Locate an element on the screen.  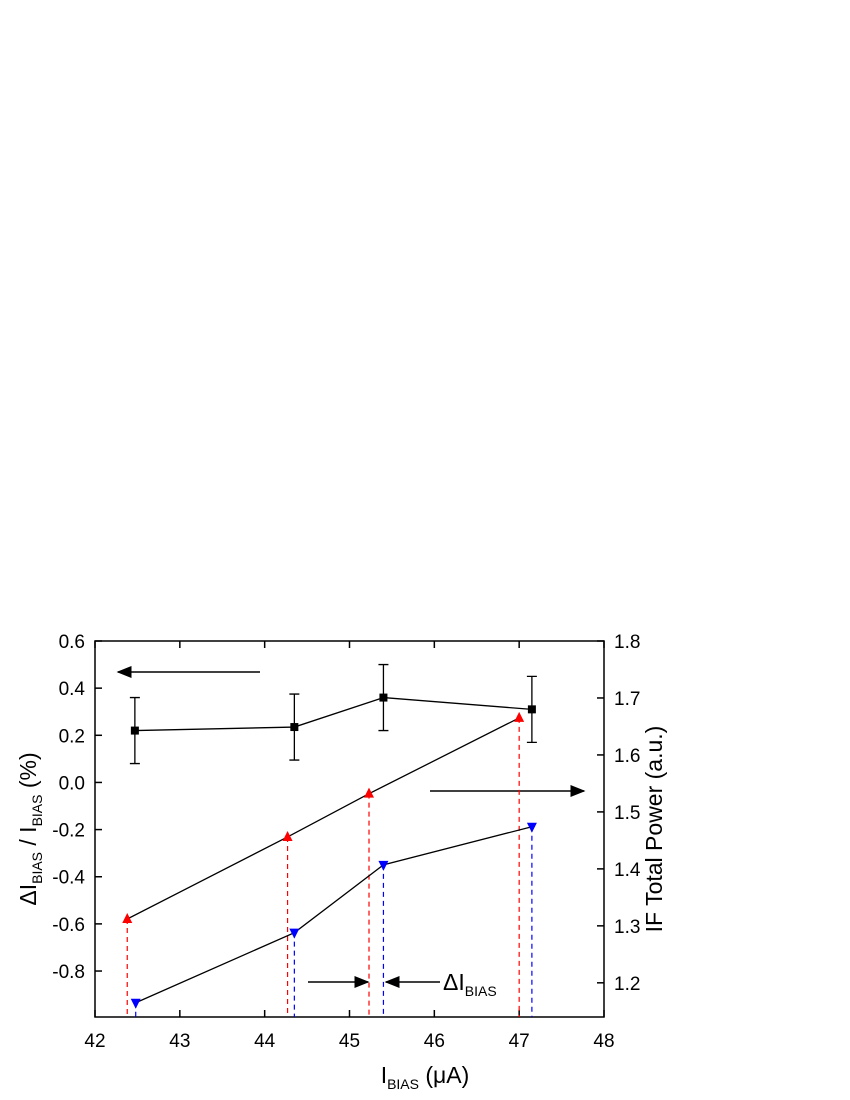
y2-tick-label: 1.6 is located at coordinates (627, 756).